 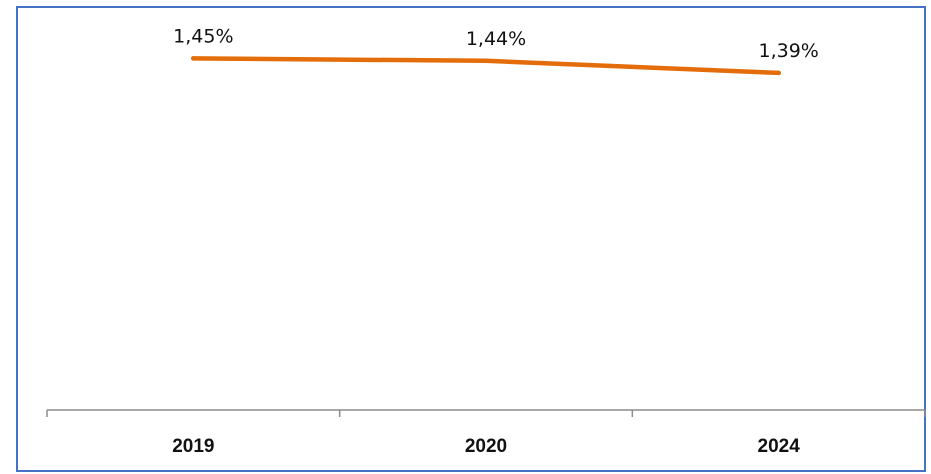 I want to click on x-axis-tick-labels: 2019 2020 2024, so click(x=486, y=446).